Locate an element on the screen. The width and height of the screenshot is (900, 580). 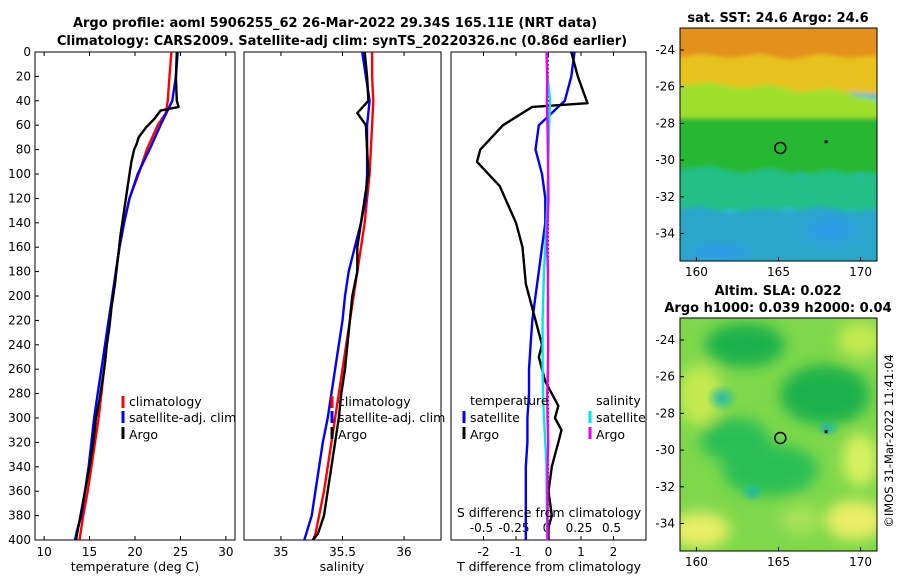
pressure-tick-label: 280 is located at coordinates (19, 394).